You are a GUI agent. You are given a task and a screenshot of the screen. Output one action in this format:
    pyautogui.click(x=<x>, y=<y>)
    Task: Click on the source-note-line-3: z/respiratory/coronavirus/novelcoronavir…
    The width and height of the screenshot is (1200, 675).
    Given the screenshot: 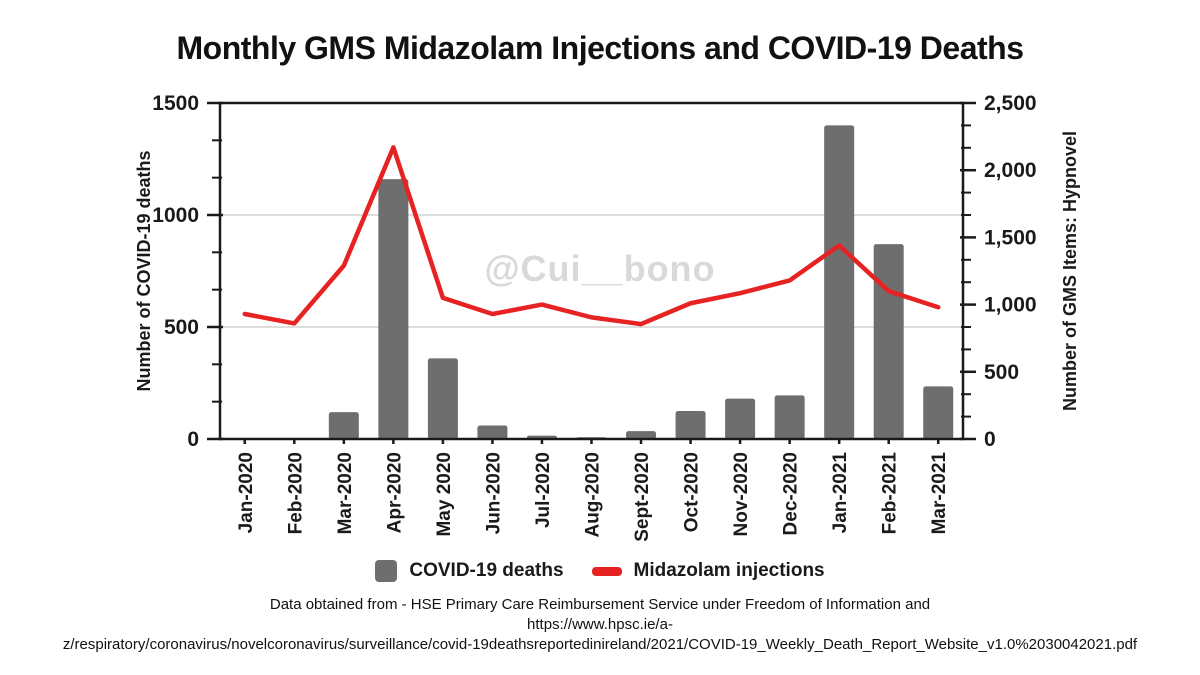 What is the action you would take?
    pyautogui.click(x=600, y=644)
    